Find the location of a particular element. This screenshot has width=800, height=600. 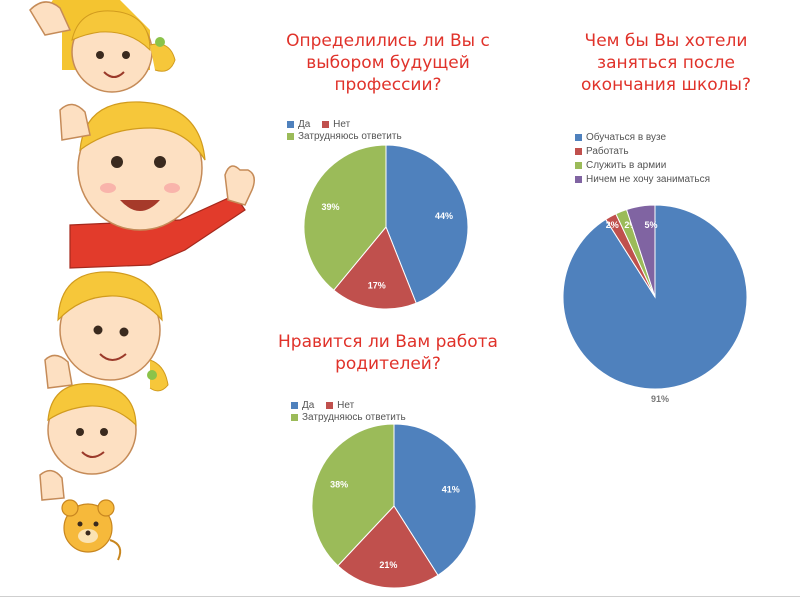

chart-title: Нравится ли Вам работа родителей? is located at coordinates (388, 353).